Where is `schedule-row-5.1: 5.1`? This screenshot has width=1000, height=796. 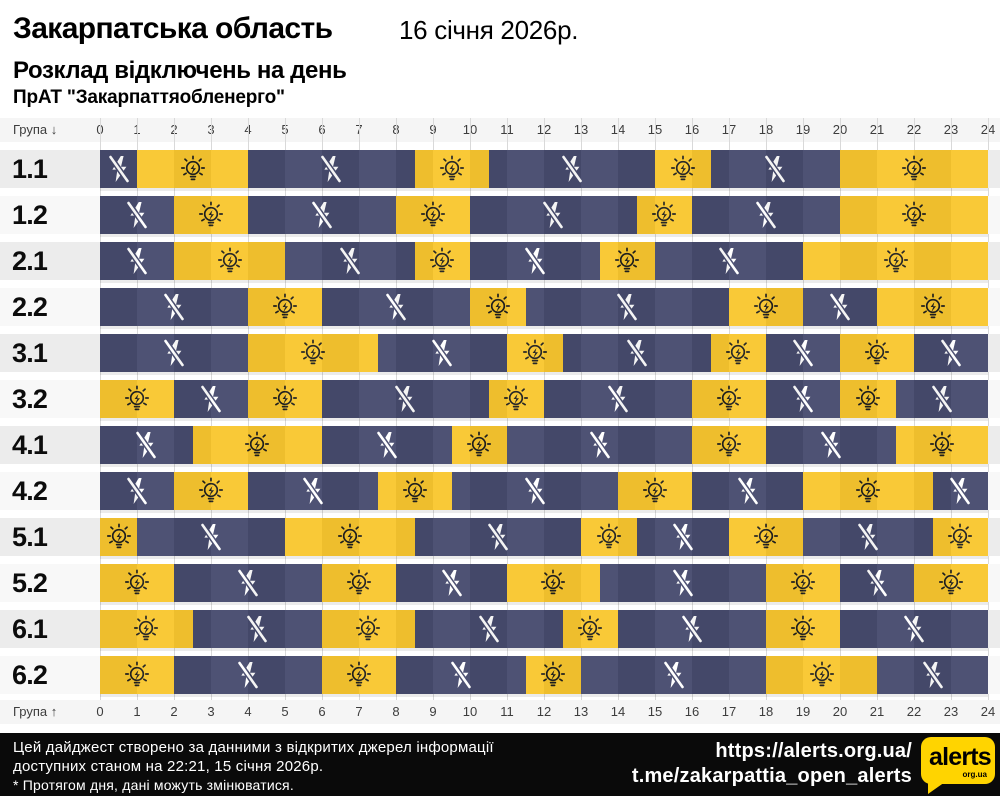 schedule-row-5.1: 5.1 is located at coordinates (500, 537).